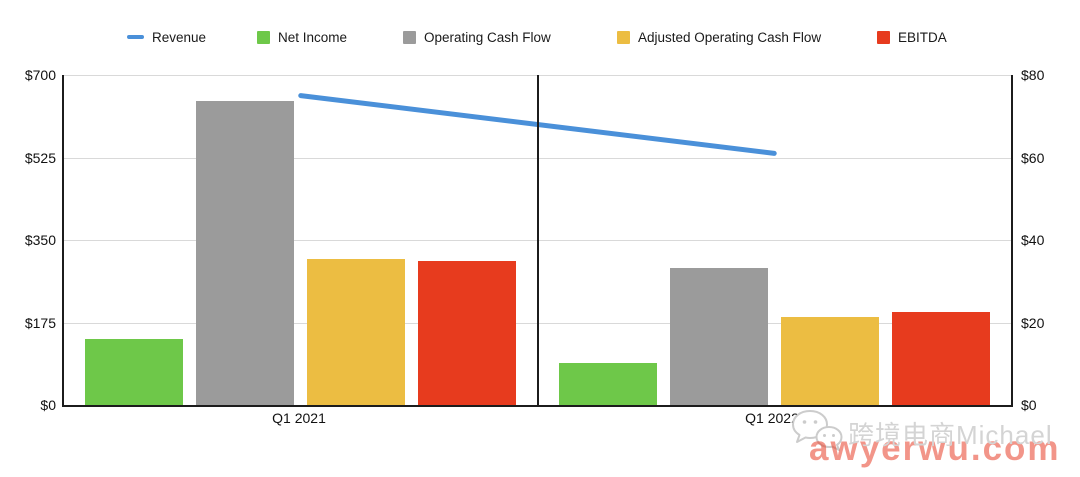  I want to click on net-income-swatch, so click(263, 37).